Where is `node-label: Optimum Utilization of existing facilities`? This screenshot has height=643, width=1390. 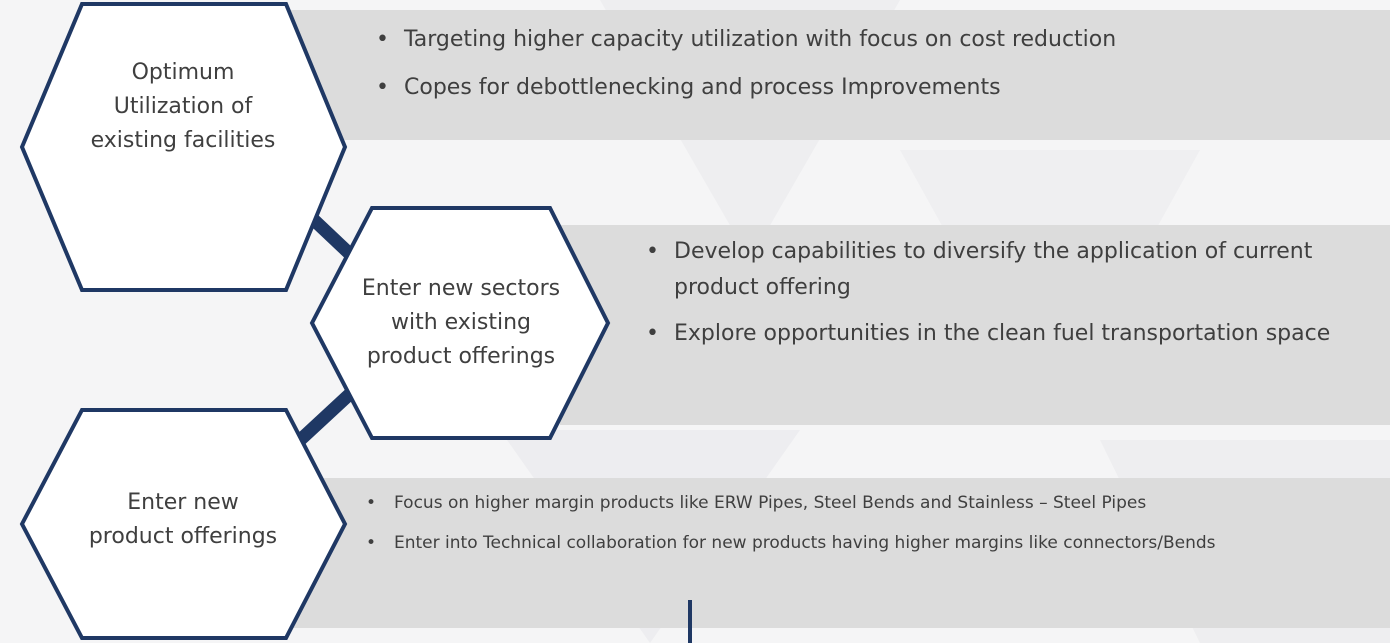 node-label: Optimum Utilization of existing facilities is located at coordinates (183, 107).